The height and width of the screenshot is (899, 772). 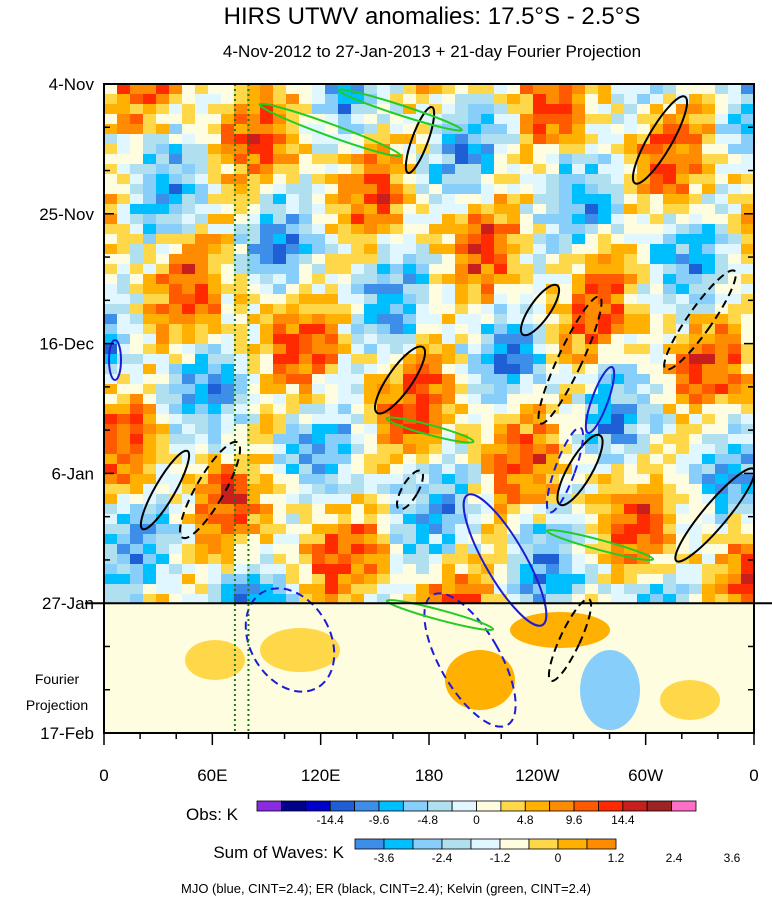 What do you see at coordinates (215, 660) in the screenshot?
I see `projection-blob` at bounding box center [215, 660].